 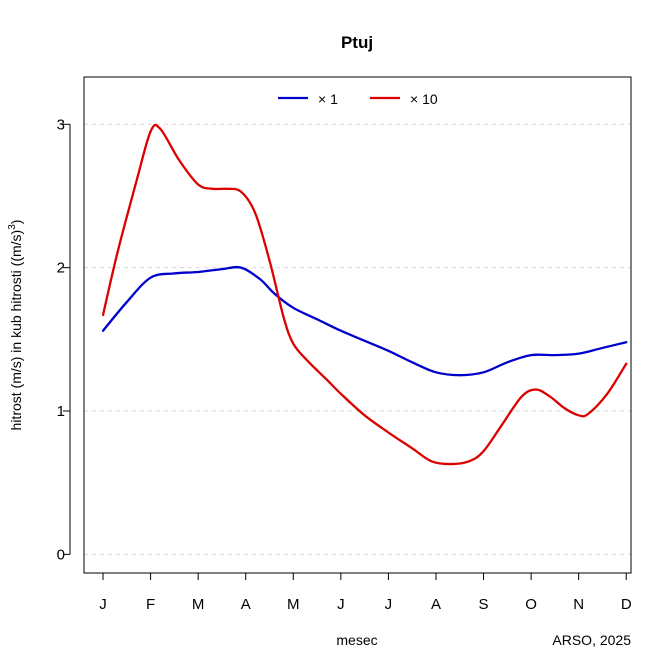 What do you see at coordinates (246, 604) in the screenshot?
I see `x-tick-label-3: A` at bounding box center [246, 604].